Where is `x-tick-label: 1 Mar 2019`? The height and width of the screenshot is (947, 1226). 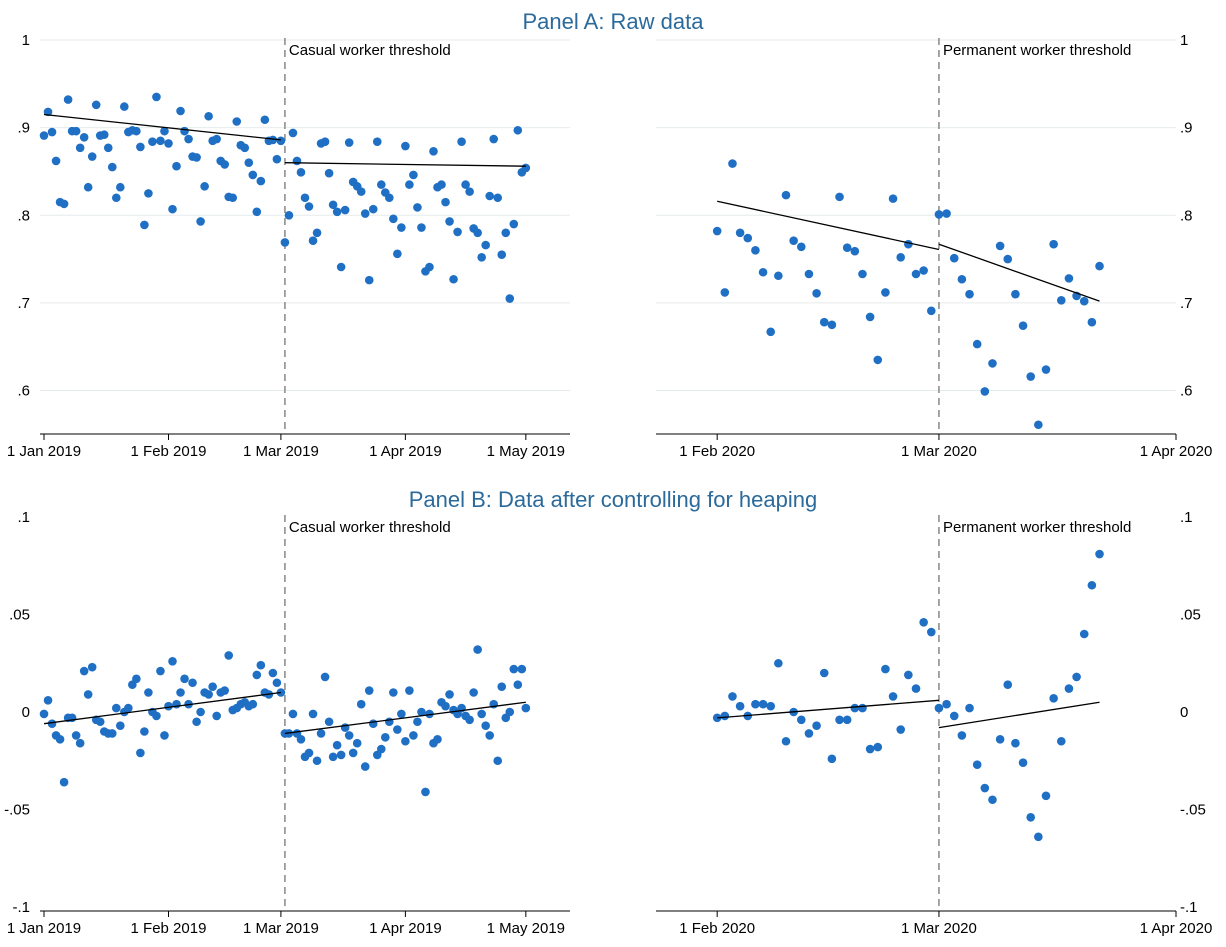 x-tick-label: 1 Mar 2019 is located at coordinates (281, 928).